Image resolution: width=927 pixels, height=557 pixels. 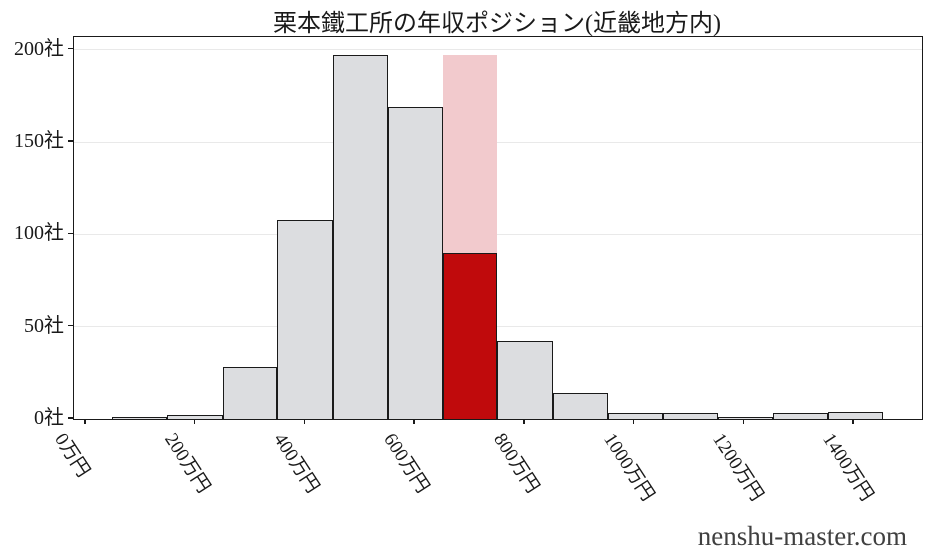 I want to click on x-tick-label: 800万円, so click(x=516, y=463).